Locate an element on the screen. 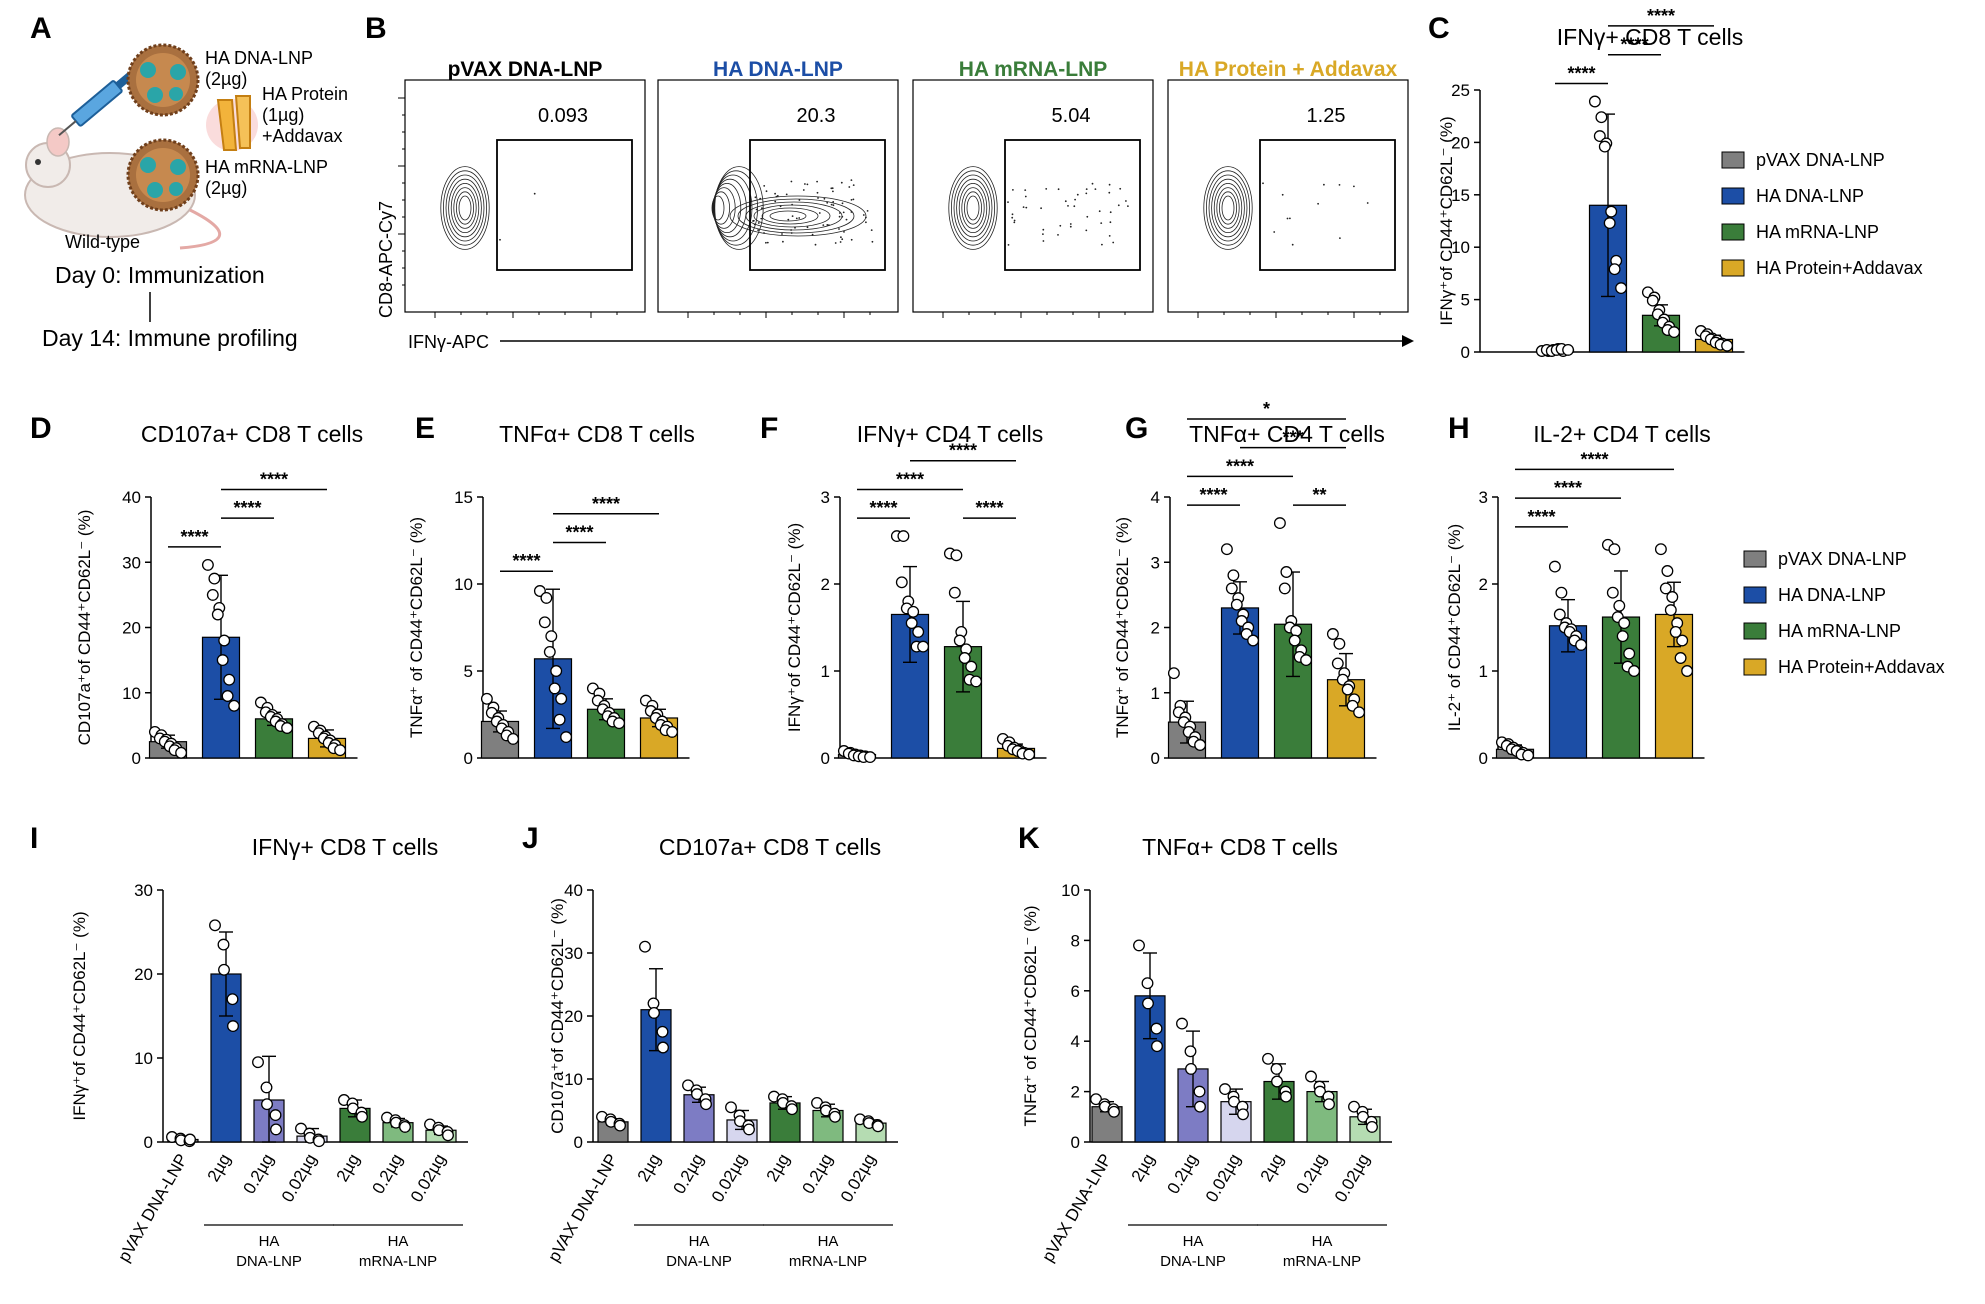  legend-label: HA DNA-LNP is located at coordinates (1810, 196).